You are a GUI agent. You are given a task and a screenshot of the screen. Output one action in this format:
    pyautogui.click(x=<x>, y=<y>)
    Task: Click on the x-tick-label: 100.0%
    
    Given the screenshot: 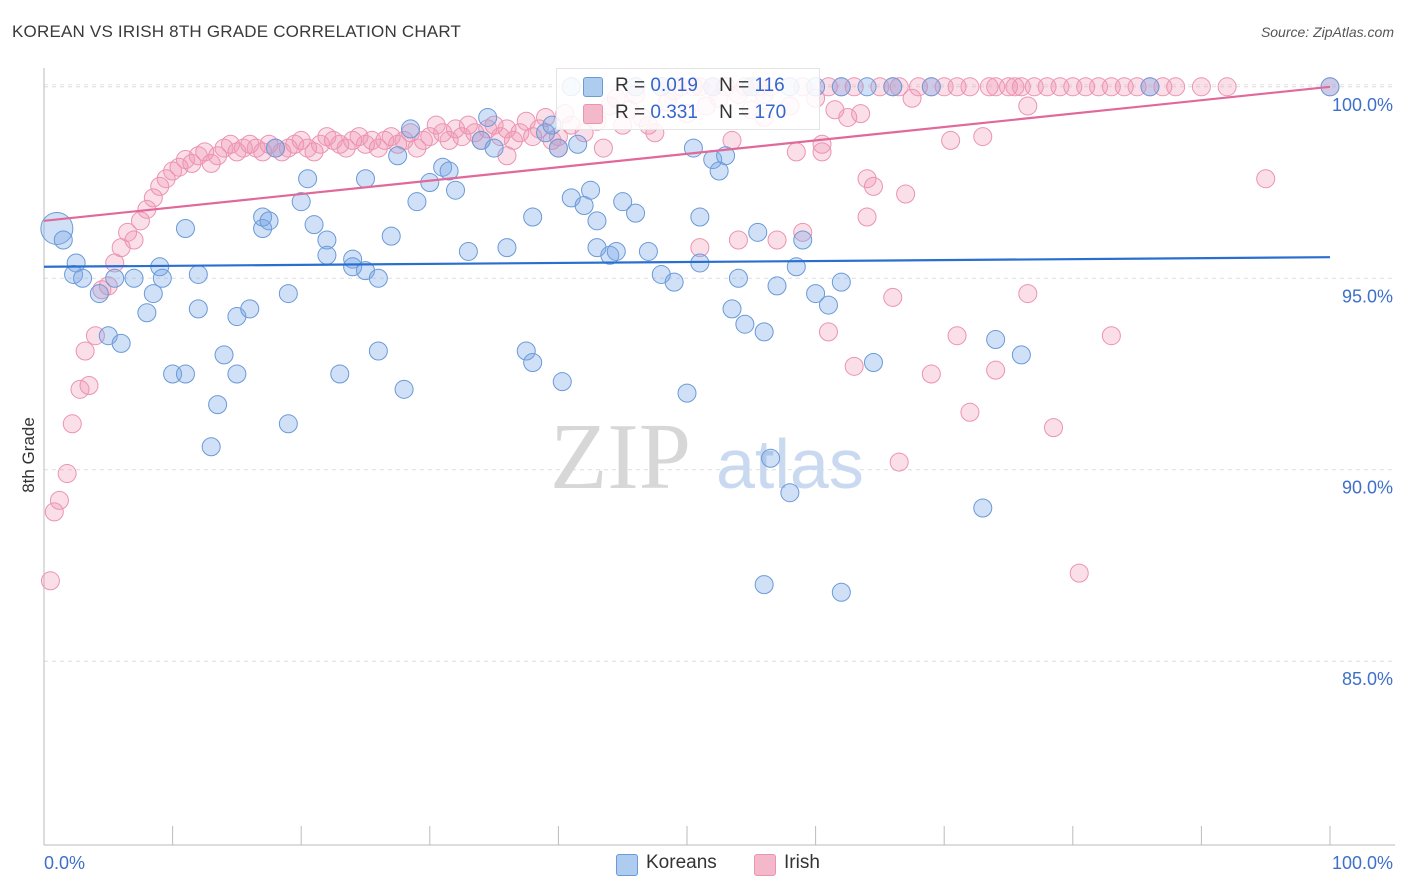 What is the action you would take?
    pyautogui.click(x=1362, y=863)
    